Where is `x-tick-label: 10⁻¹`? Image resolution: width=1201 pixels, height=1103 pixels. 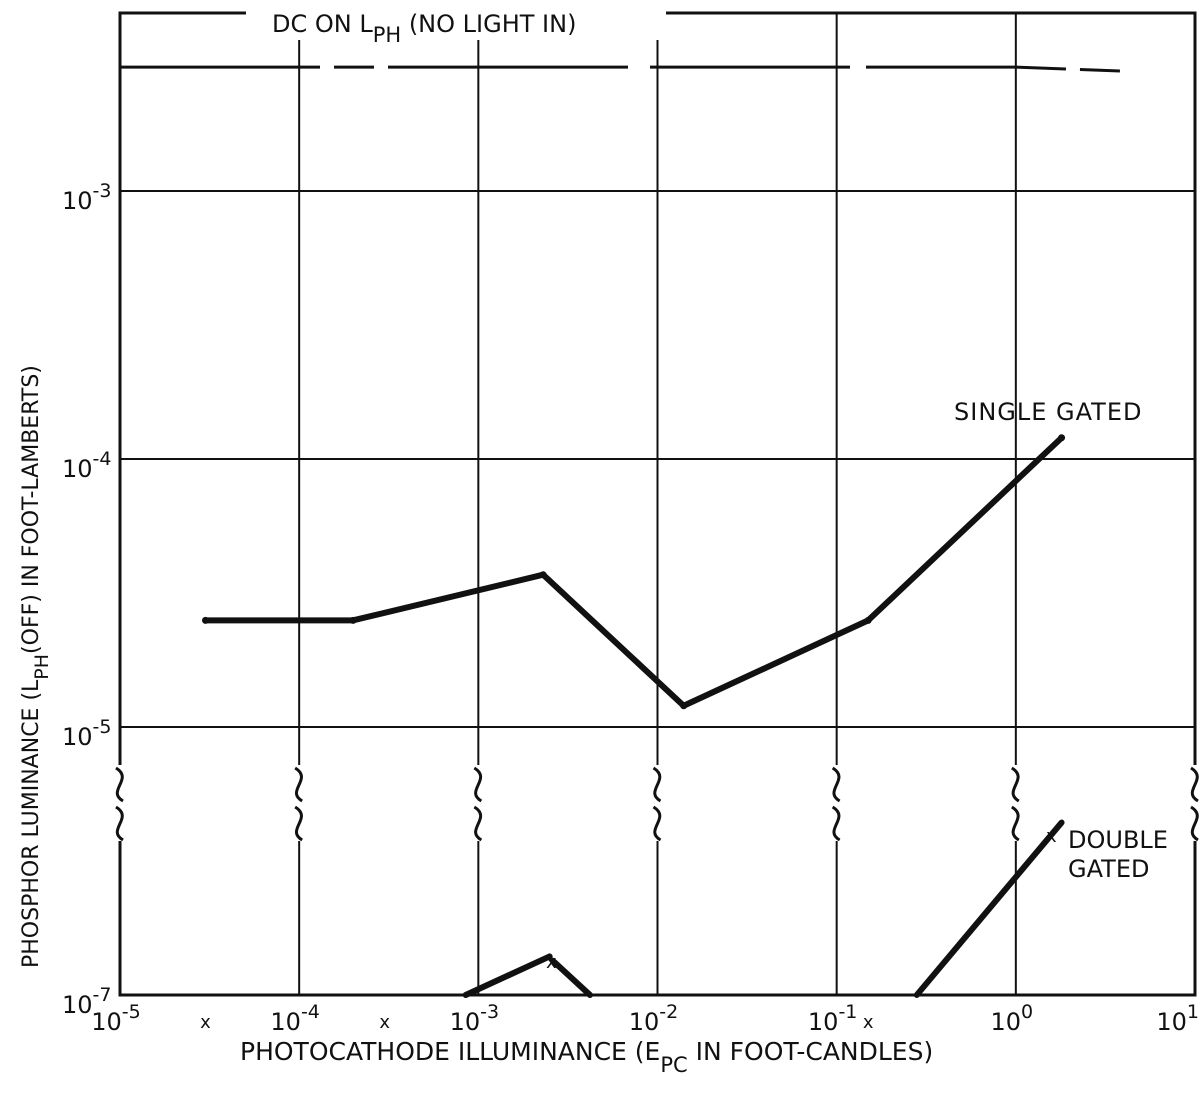
x-tick-label: 10⁻¹ is located at coordinates (833, 1018).